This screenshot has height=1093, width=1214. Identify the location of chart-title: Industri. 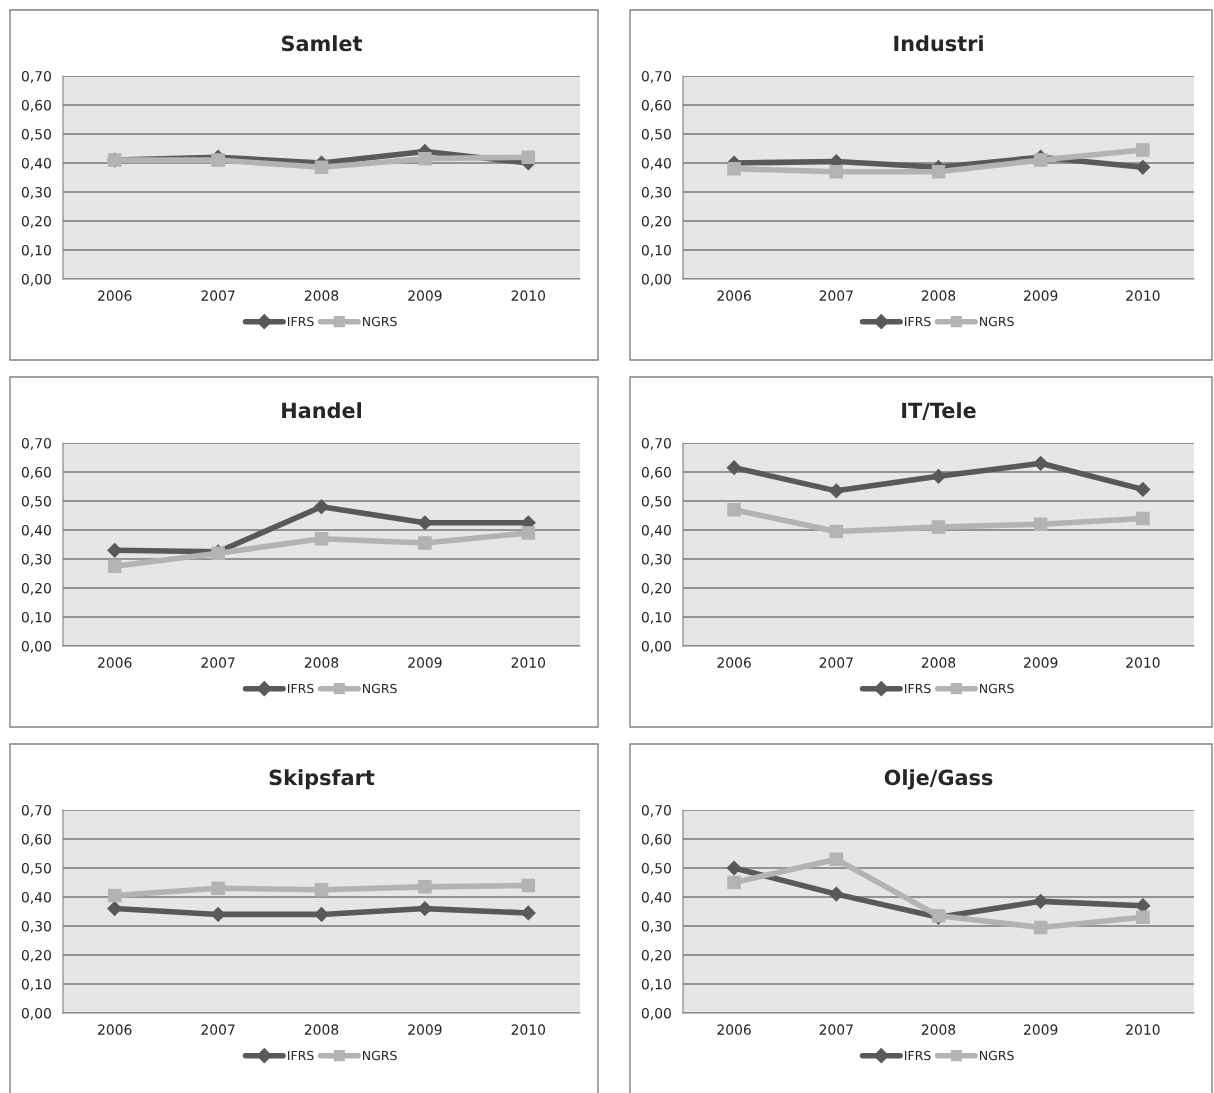
(938, 43).